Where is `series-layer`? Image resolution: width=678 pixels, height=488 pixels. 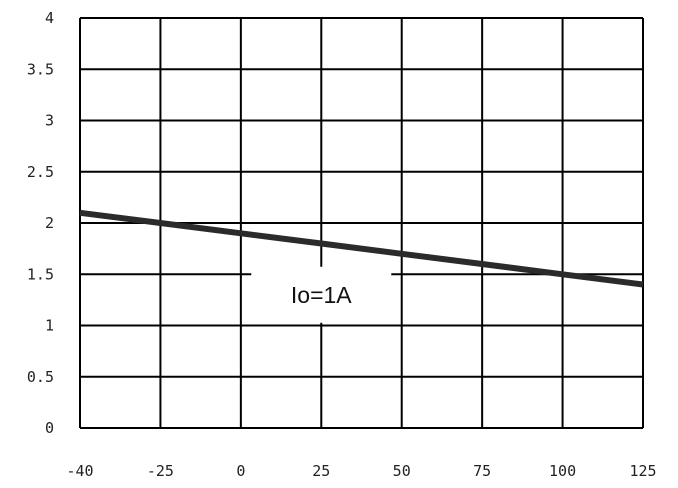
series-layer is located at coordinates (361, 248).